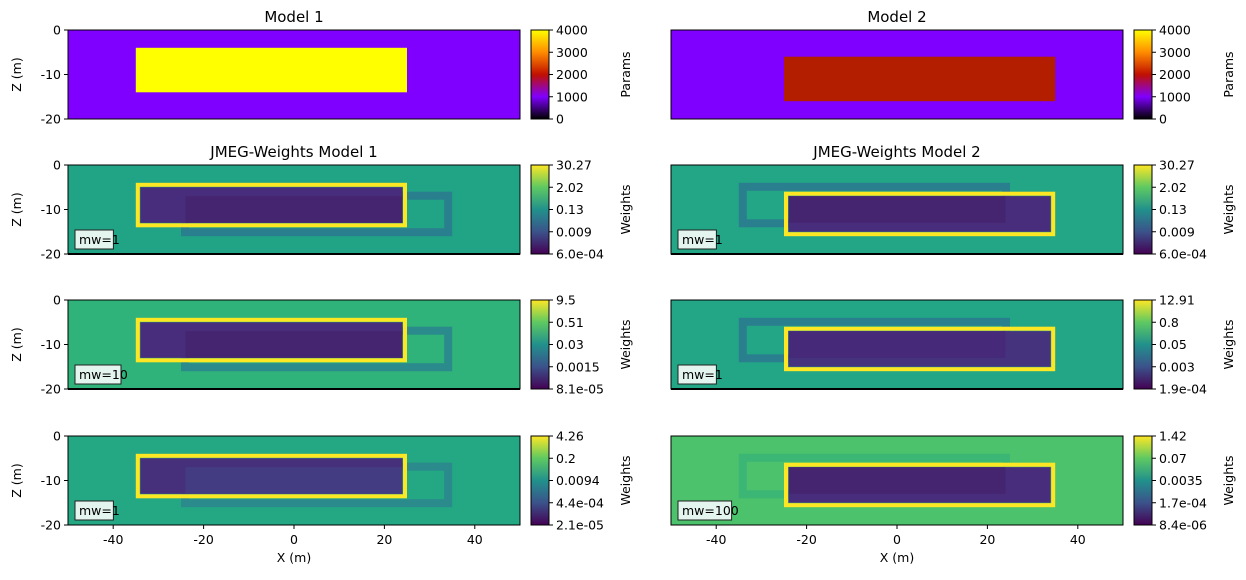 Image resolution: width=1246 pixels, height=580 pixels. I want to click on mw-label-text: mw=100, so click(710, 510).